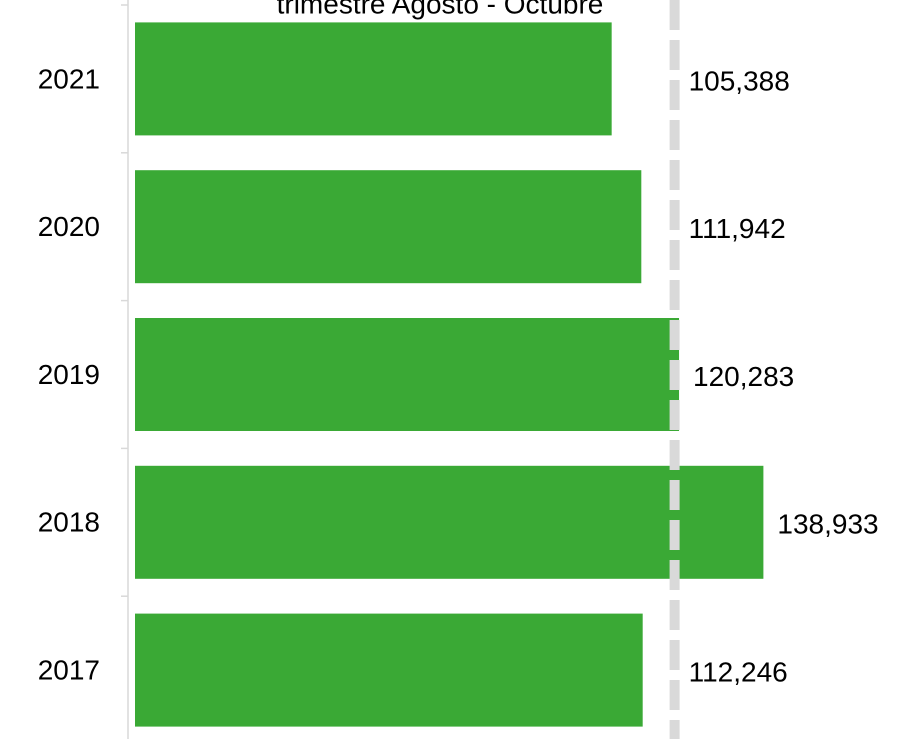 Image resolution: width=922 pixels, height=739 pixels. I want to click on chart-title: trimestre Agosto - Octubre, so click(440, 9).